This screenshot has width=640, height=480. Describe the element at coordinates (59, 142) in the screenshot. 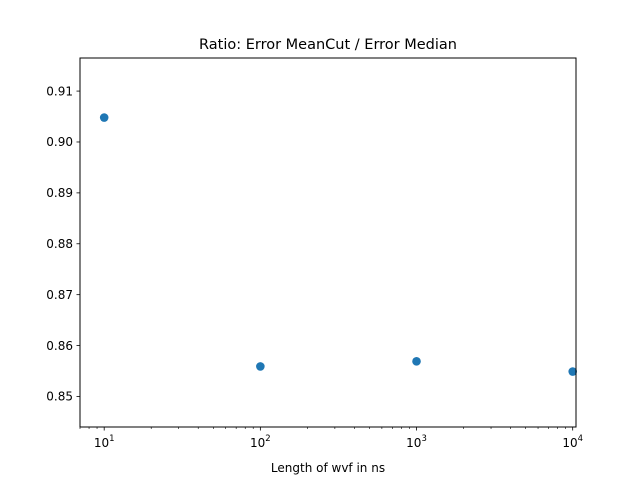

I see `y-tick-label-5: 0.90` at that location.